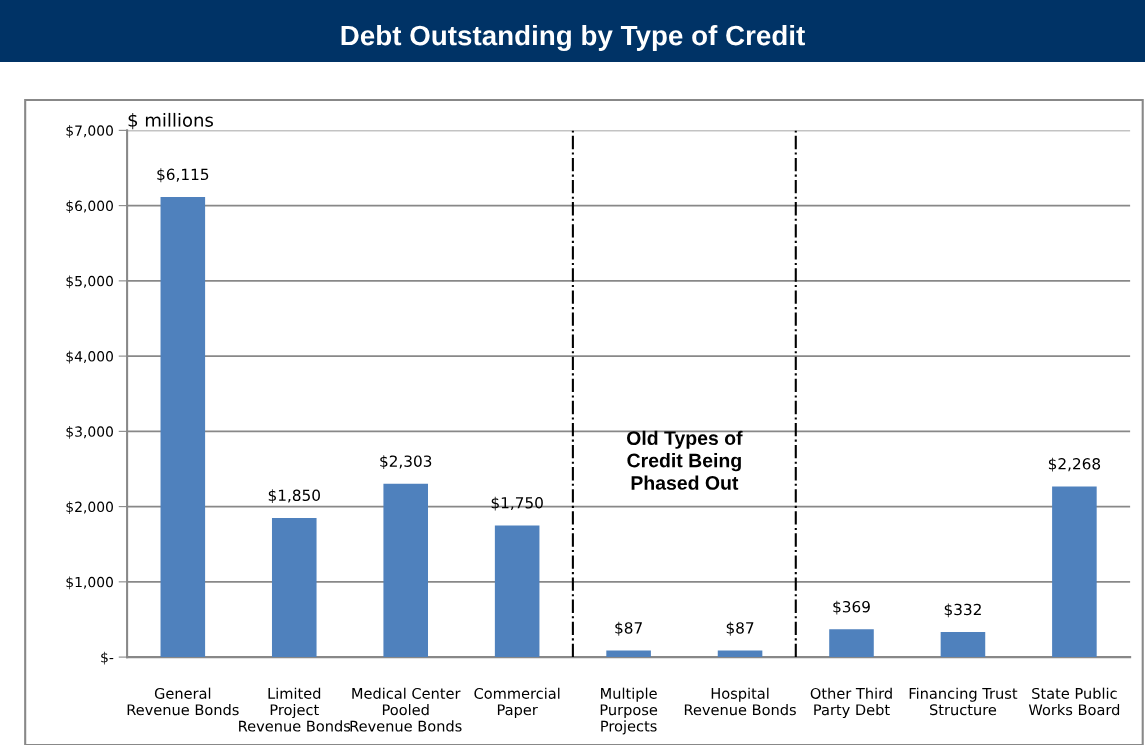 This screenshot has height=745, width=1145. What do you see at coordinates (89, 357) in the screenshot?
I see `y-tick-label: $4,000` at bounding box center [89, 357].